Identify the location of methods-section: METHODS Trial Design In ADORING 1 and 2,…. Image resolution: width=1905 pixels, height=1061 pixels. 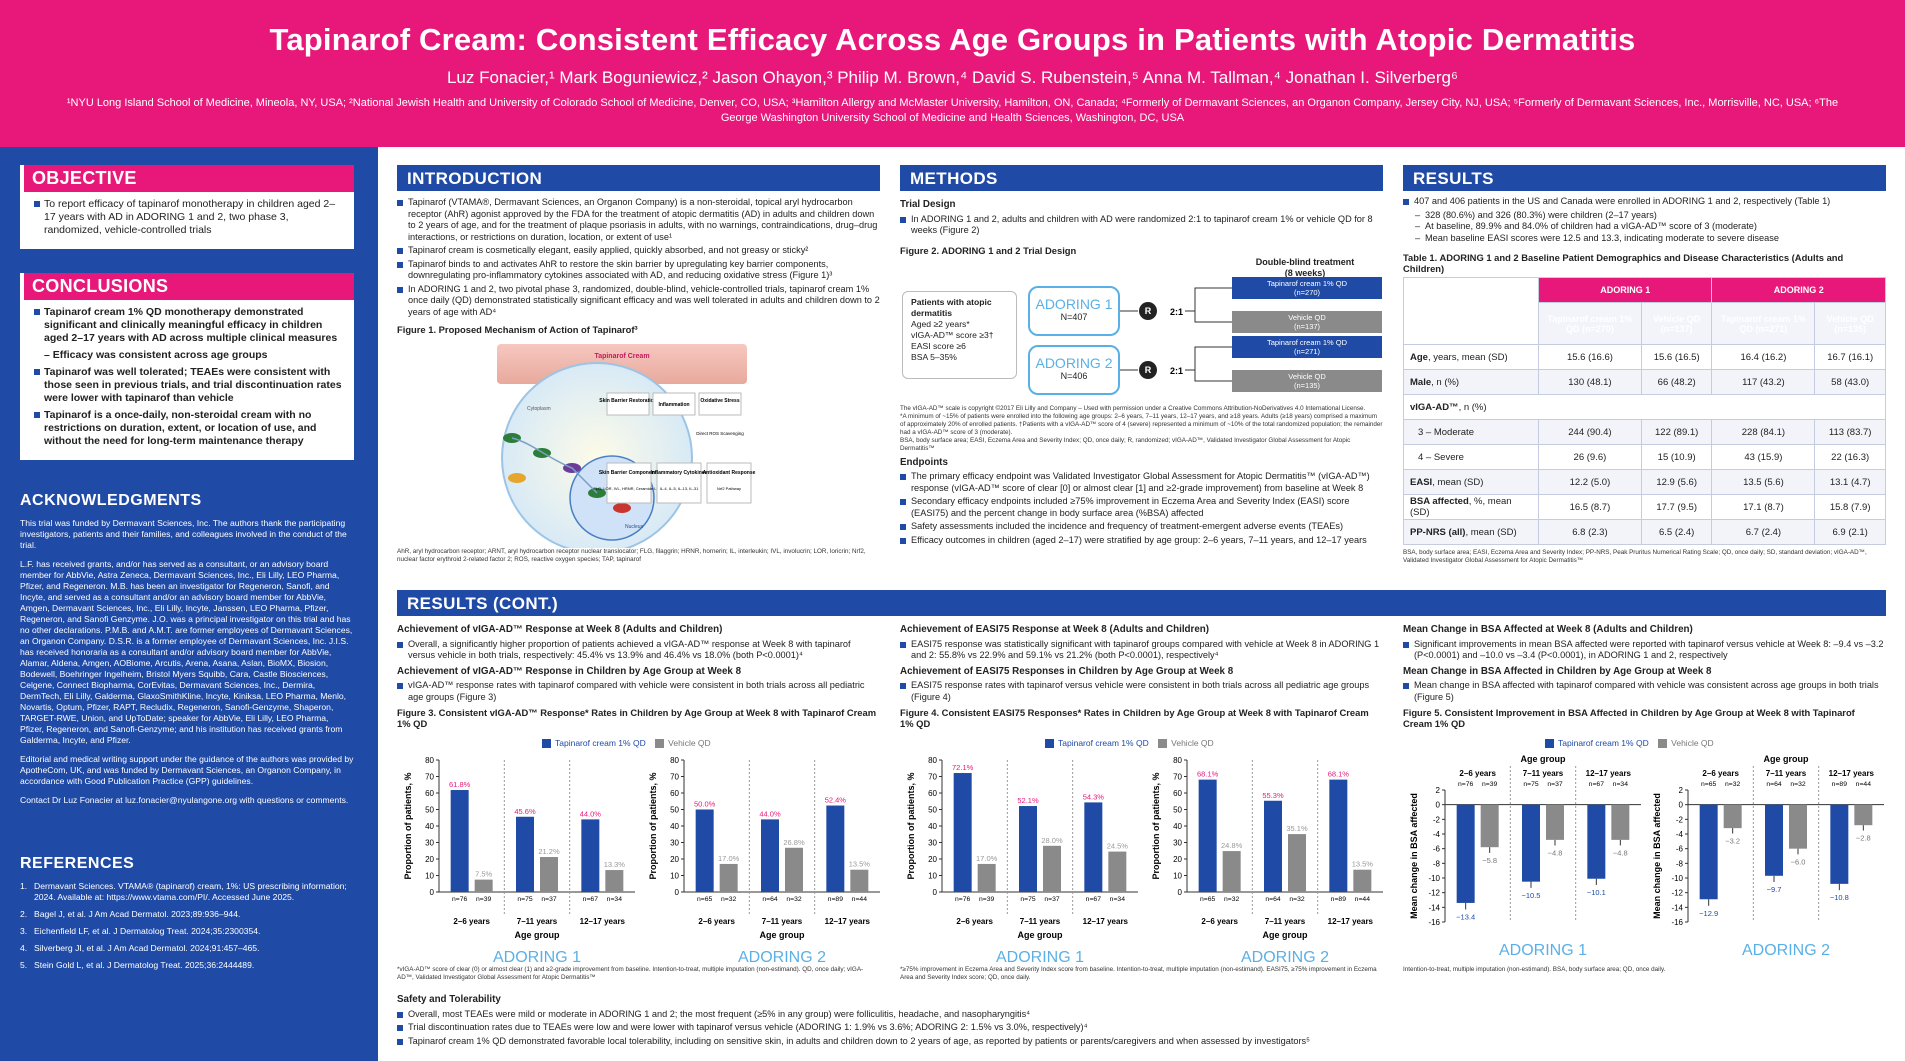
(1141, 356).